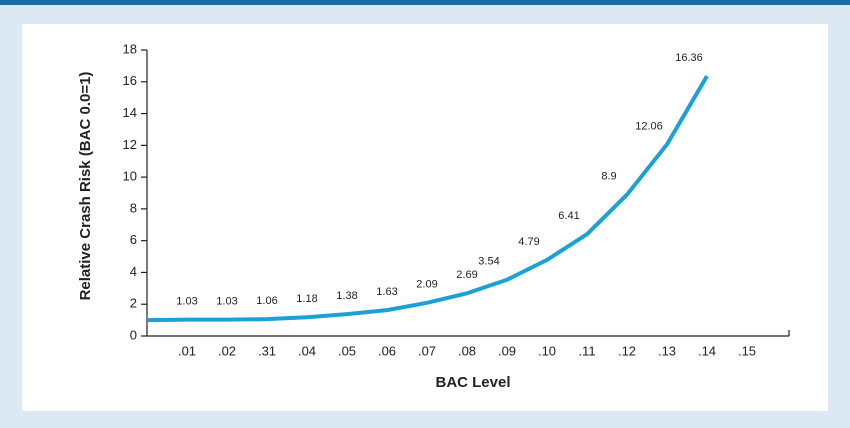  I want to click on data-label: 6.41, so click(568, 216).